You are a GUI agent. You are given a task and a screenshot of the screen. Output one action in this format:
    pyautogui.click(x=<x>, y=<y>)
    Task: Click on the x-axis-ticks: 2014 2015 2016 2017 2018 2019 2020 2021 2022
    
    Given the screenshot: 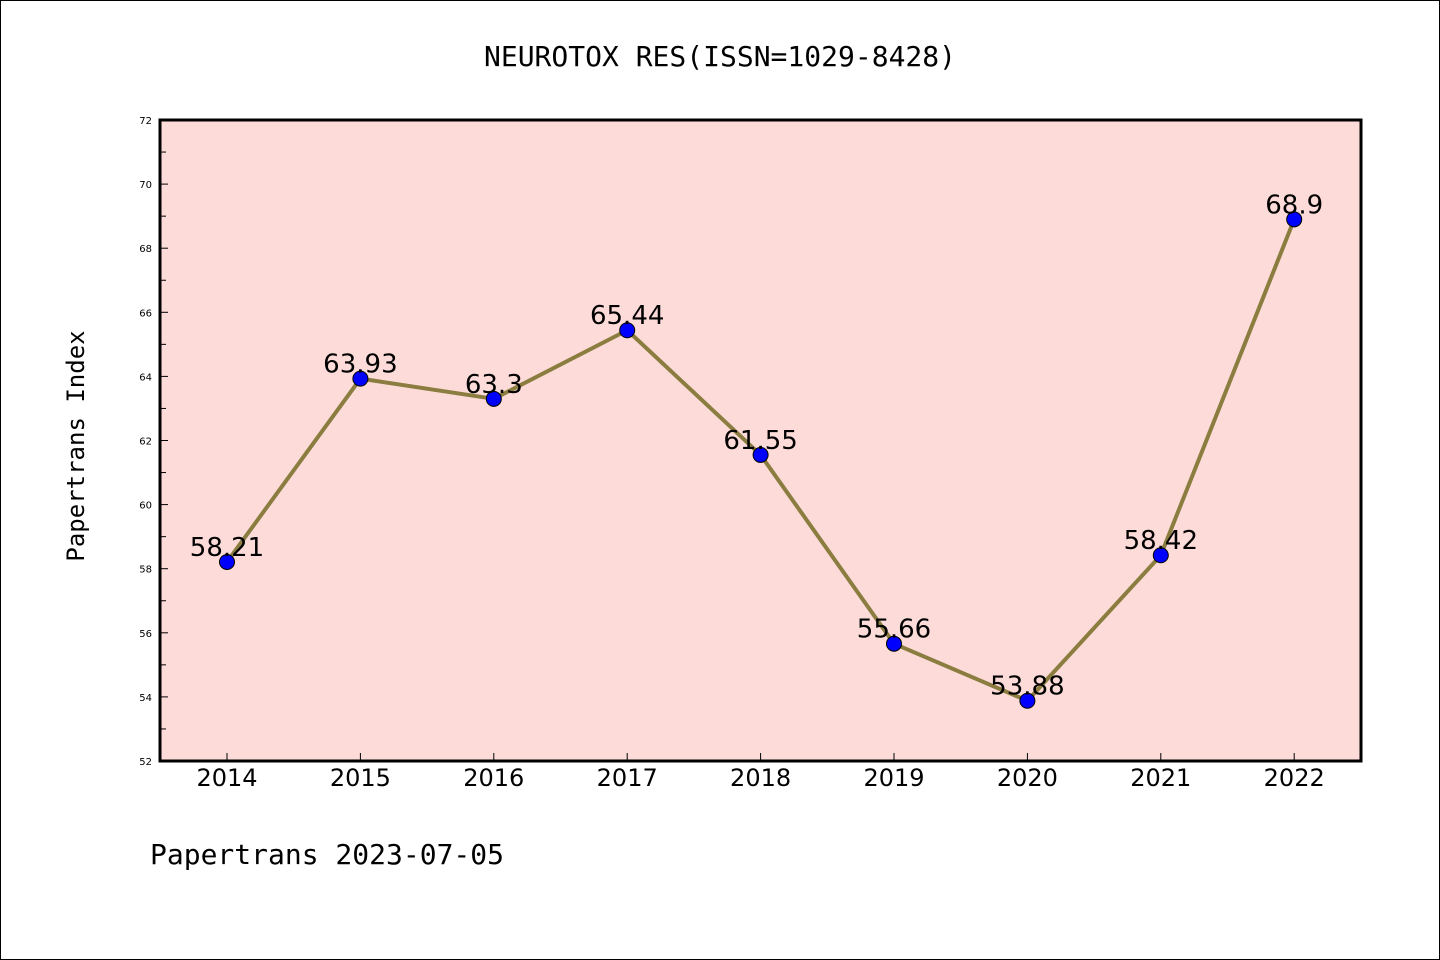 What is the action you would take?
    pyautogui.click(x=760, y=772)
    